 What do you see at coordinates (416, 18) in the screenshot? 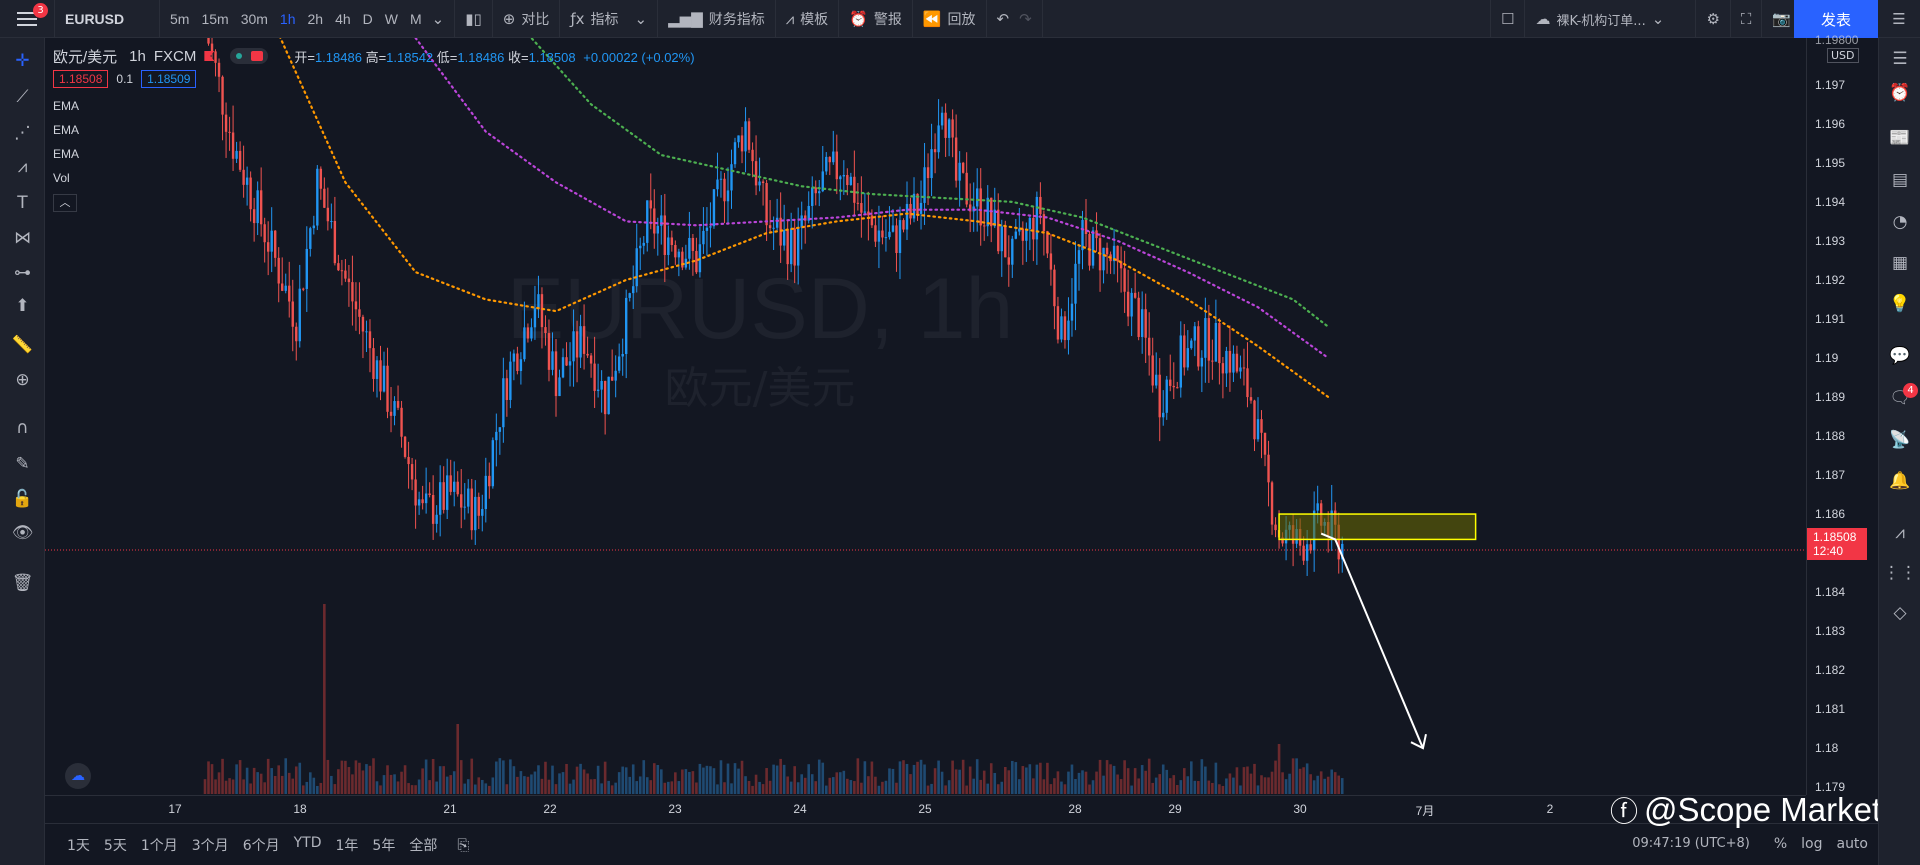
I see `interval-M: M` at bounding box center [416, 18].